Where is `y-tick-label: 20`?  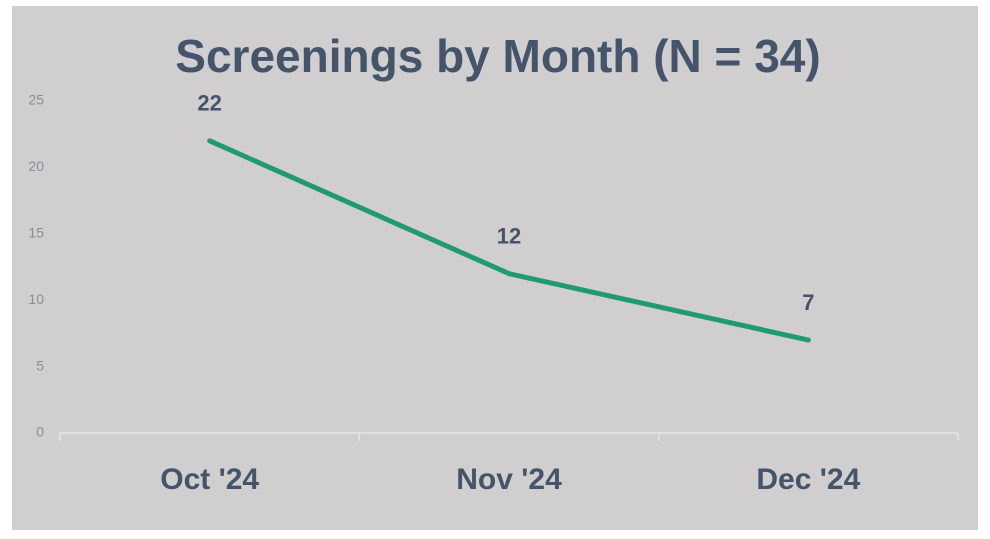
y-tick-label: 20 is located at coordinates (36, 166).